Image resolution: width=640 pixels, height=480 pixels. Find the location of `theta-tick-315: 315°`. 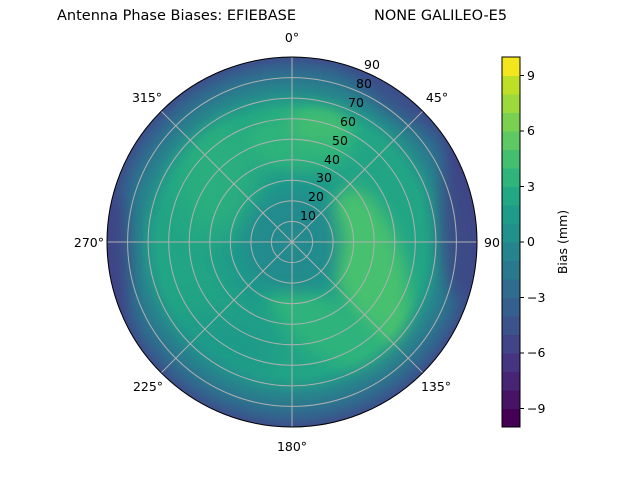

theta-tick-315: 315° is located at coordinates (147, 97).